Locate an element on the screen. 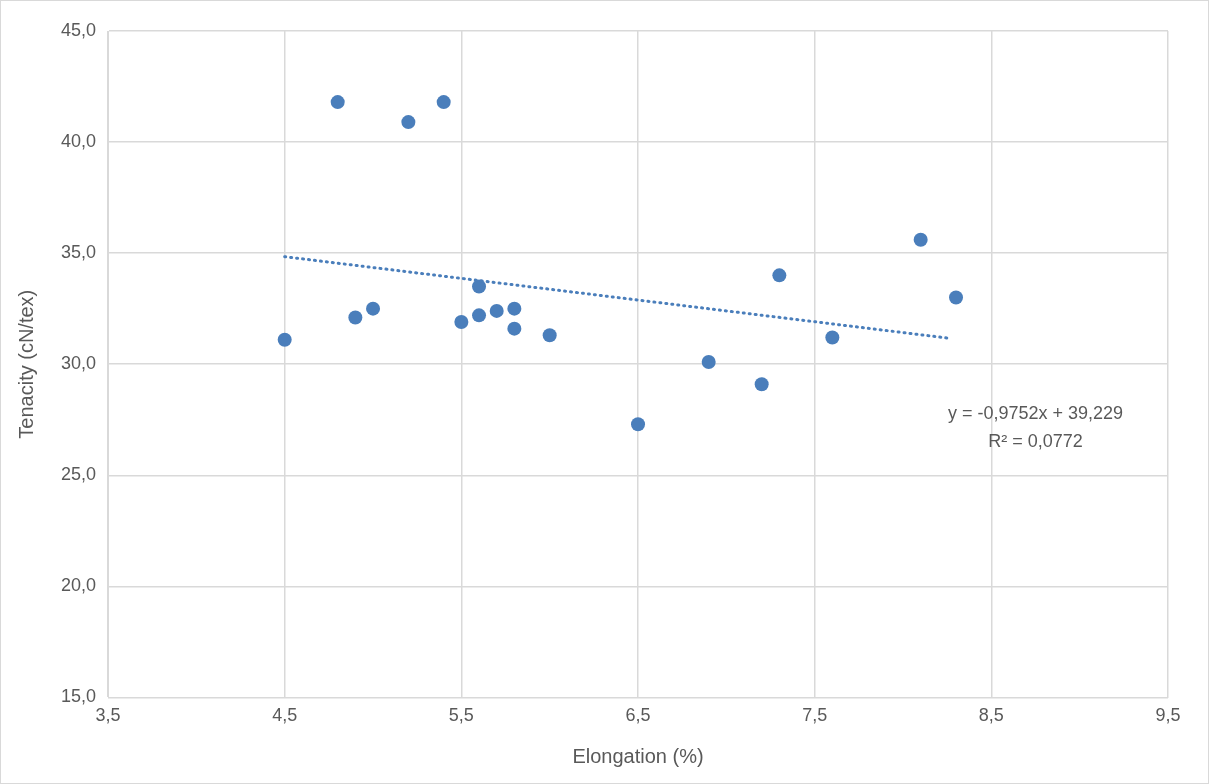 The image size is (1209, 784). x-tick-label: 6,5 is located at coordinates (638, 715).